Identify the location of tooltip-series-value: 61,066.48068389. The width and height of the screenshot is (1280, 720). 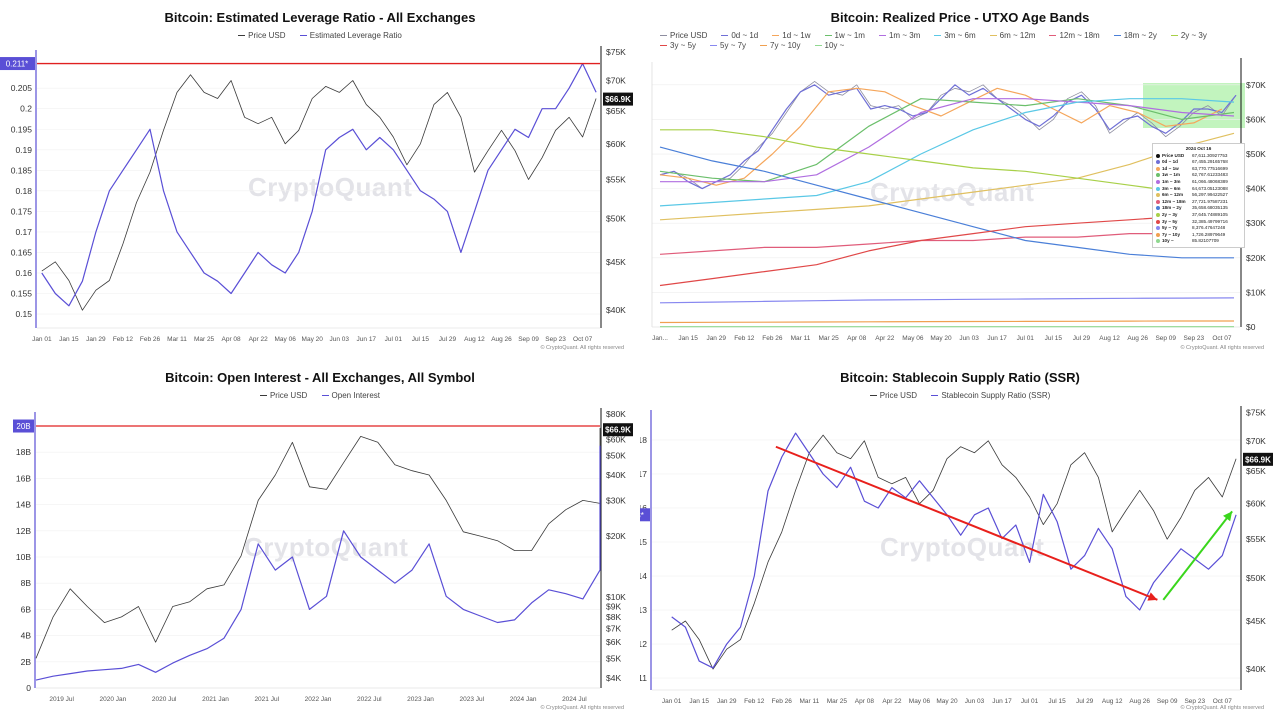
(1210, 181).